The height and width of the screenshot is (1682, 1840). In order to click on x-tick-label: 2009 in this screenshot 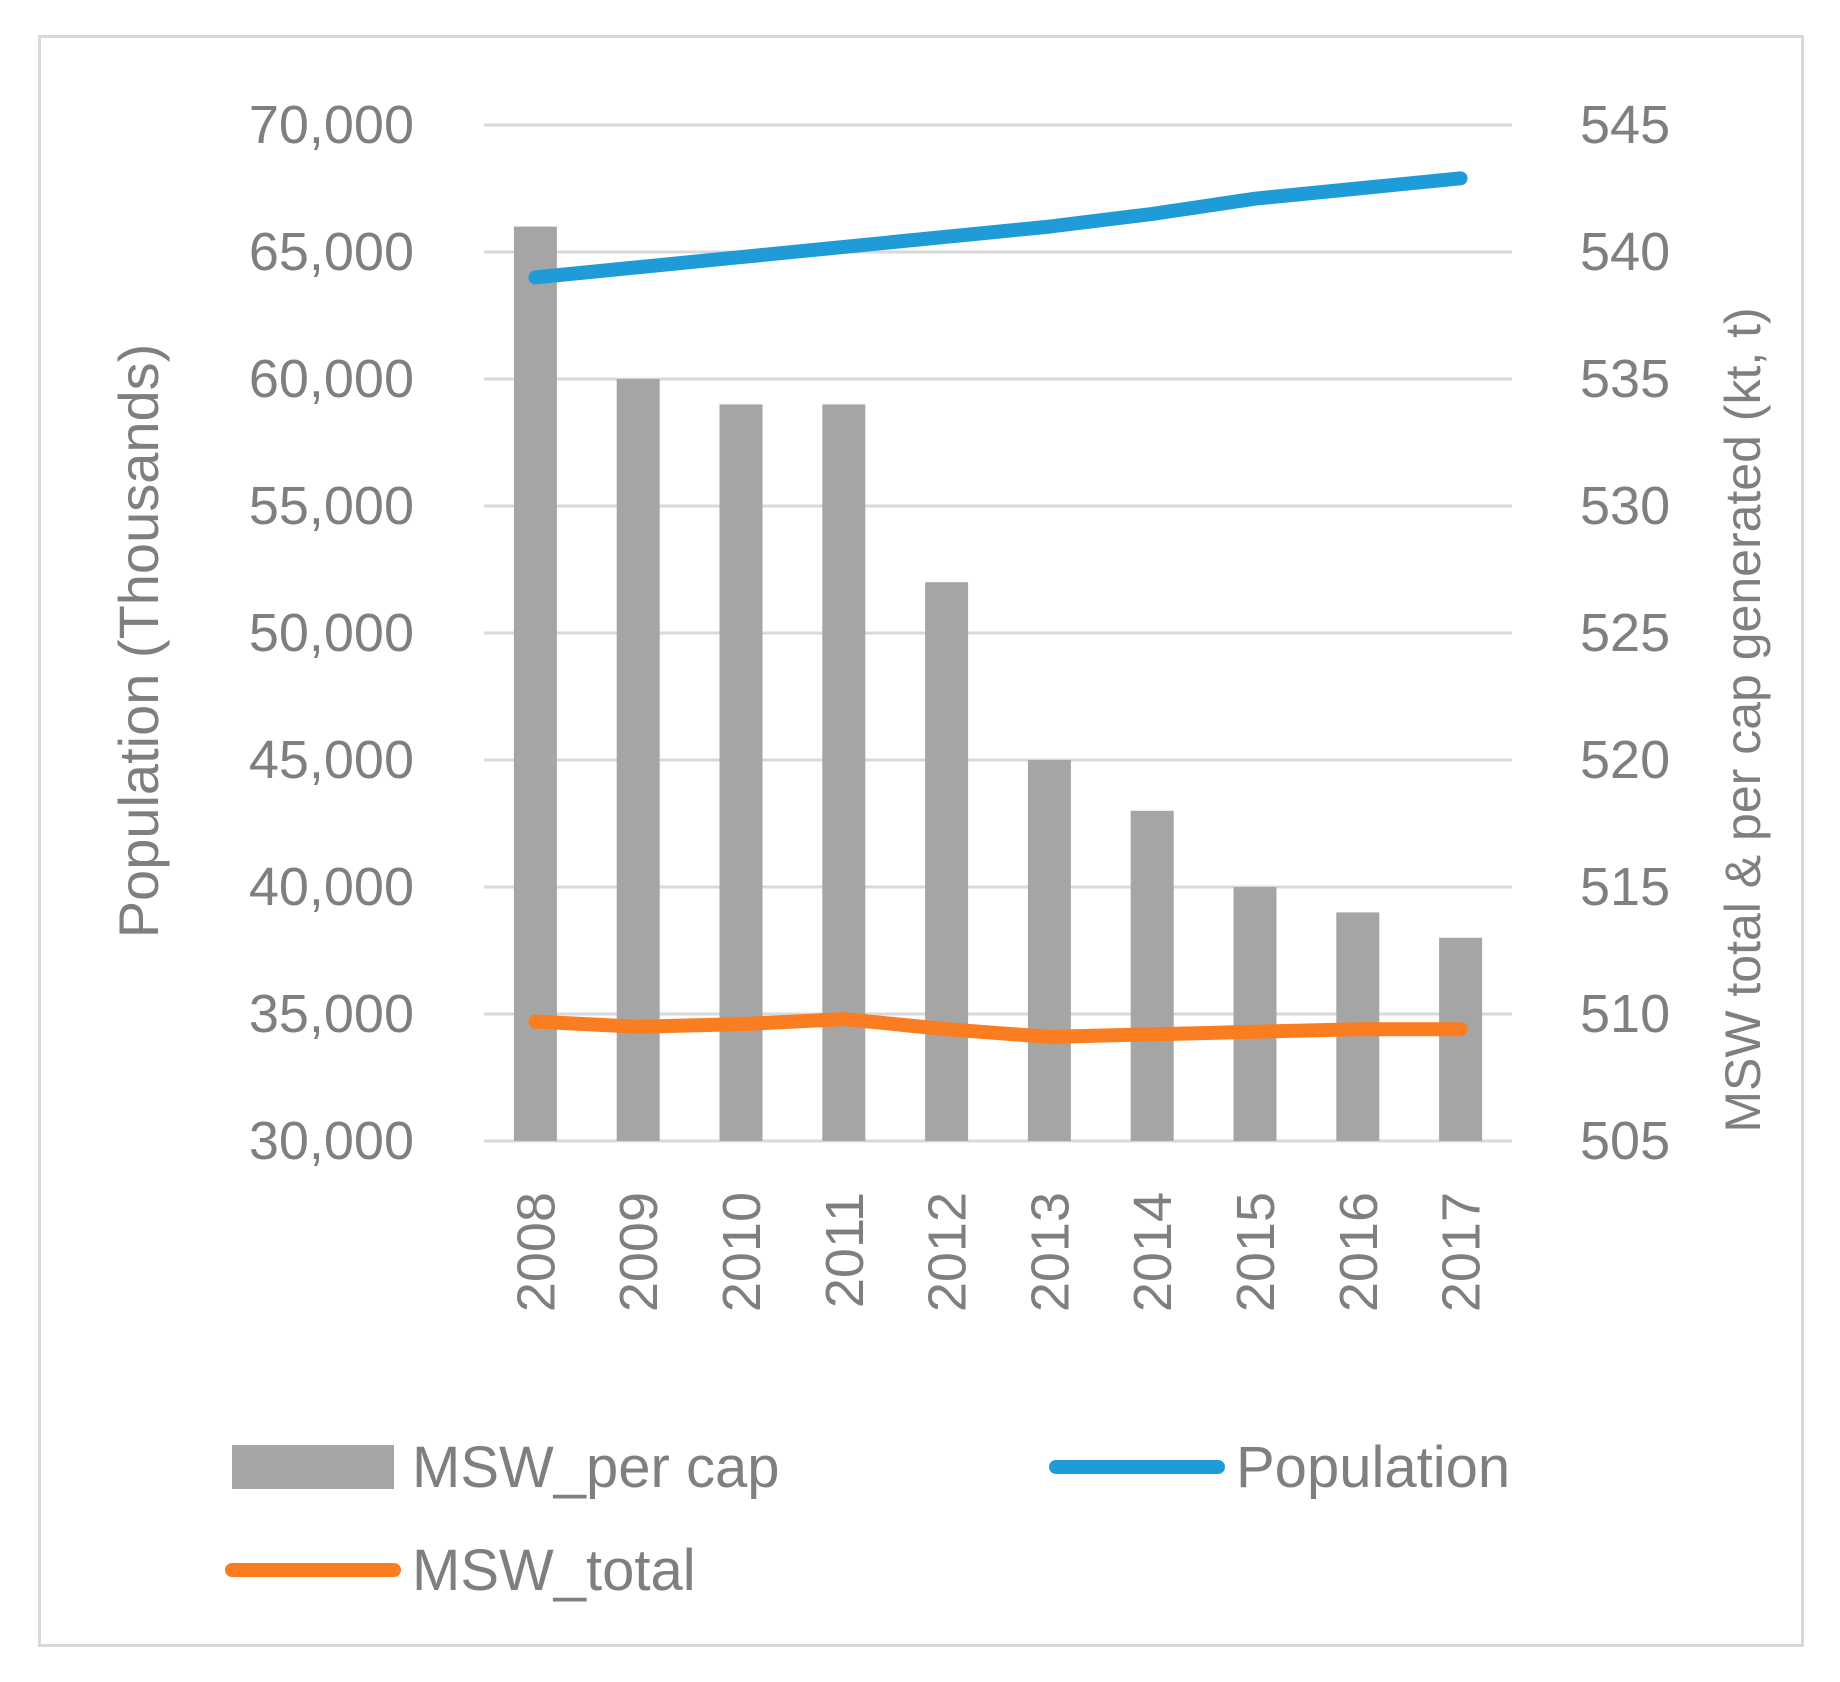, I will do `click(639, 1252)`.